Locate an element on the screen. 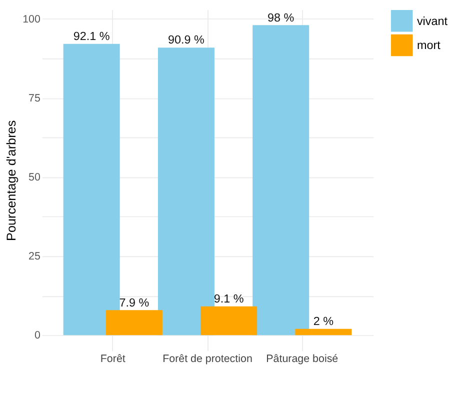 This screenshot has height=400, width=453. y-tick-label: 100 is located at coordinates (31, 19).